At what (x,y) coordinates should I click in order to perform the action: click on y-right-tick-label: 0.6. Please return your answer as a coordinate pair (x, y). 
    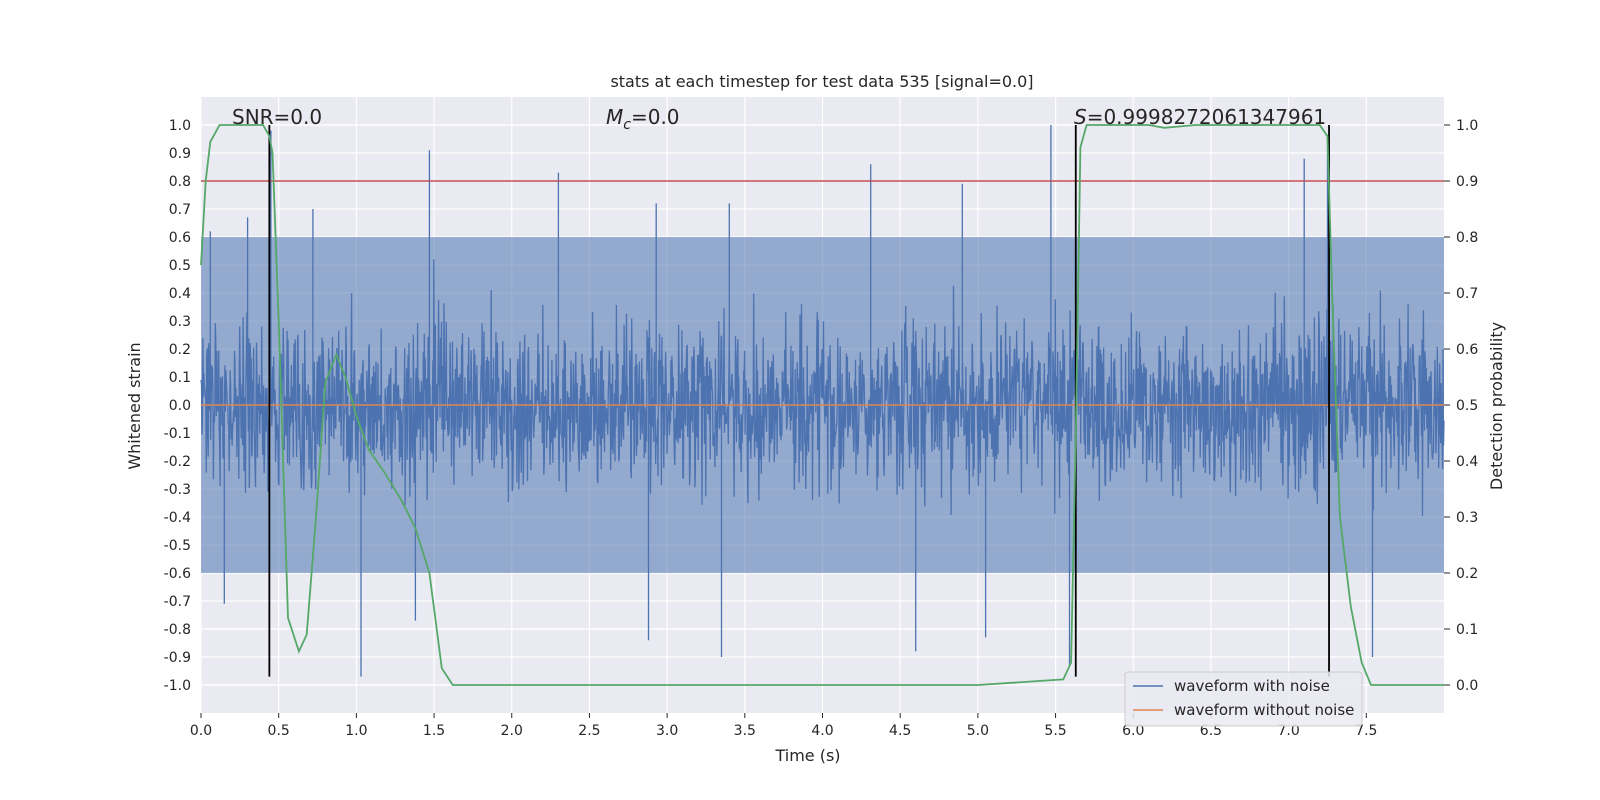
    Looking at the image, I should click on (1467, 350).